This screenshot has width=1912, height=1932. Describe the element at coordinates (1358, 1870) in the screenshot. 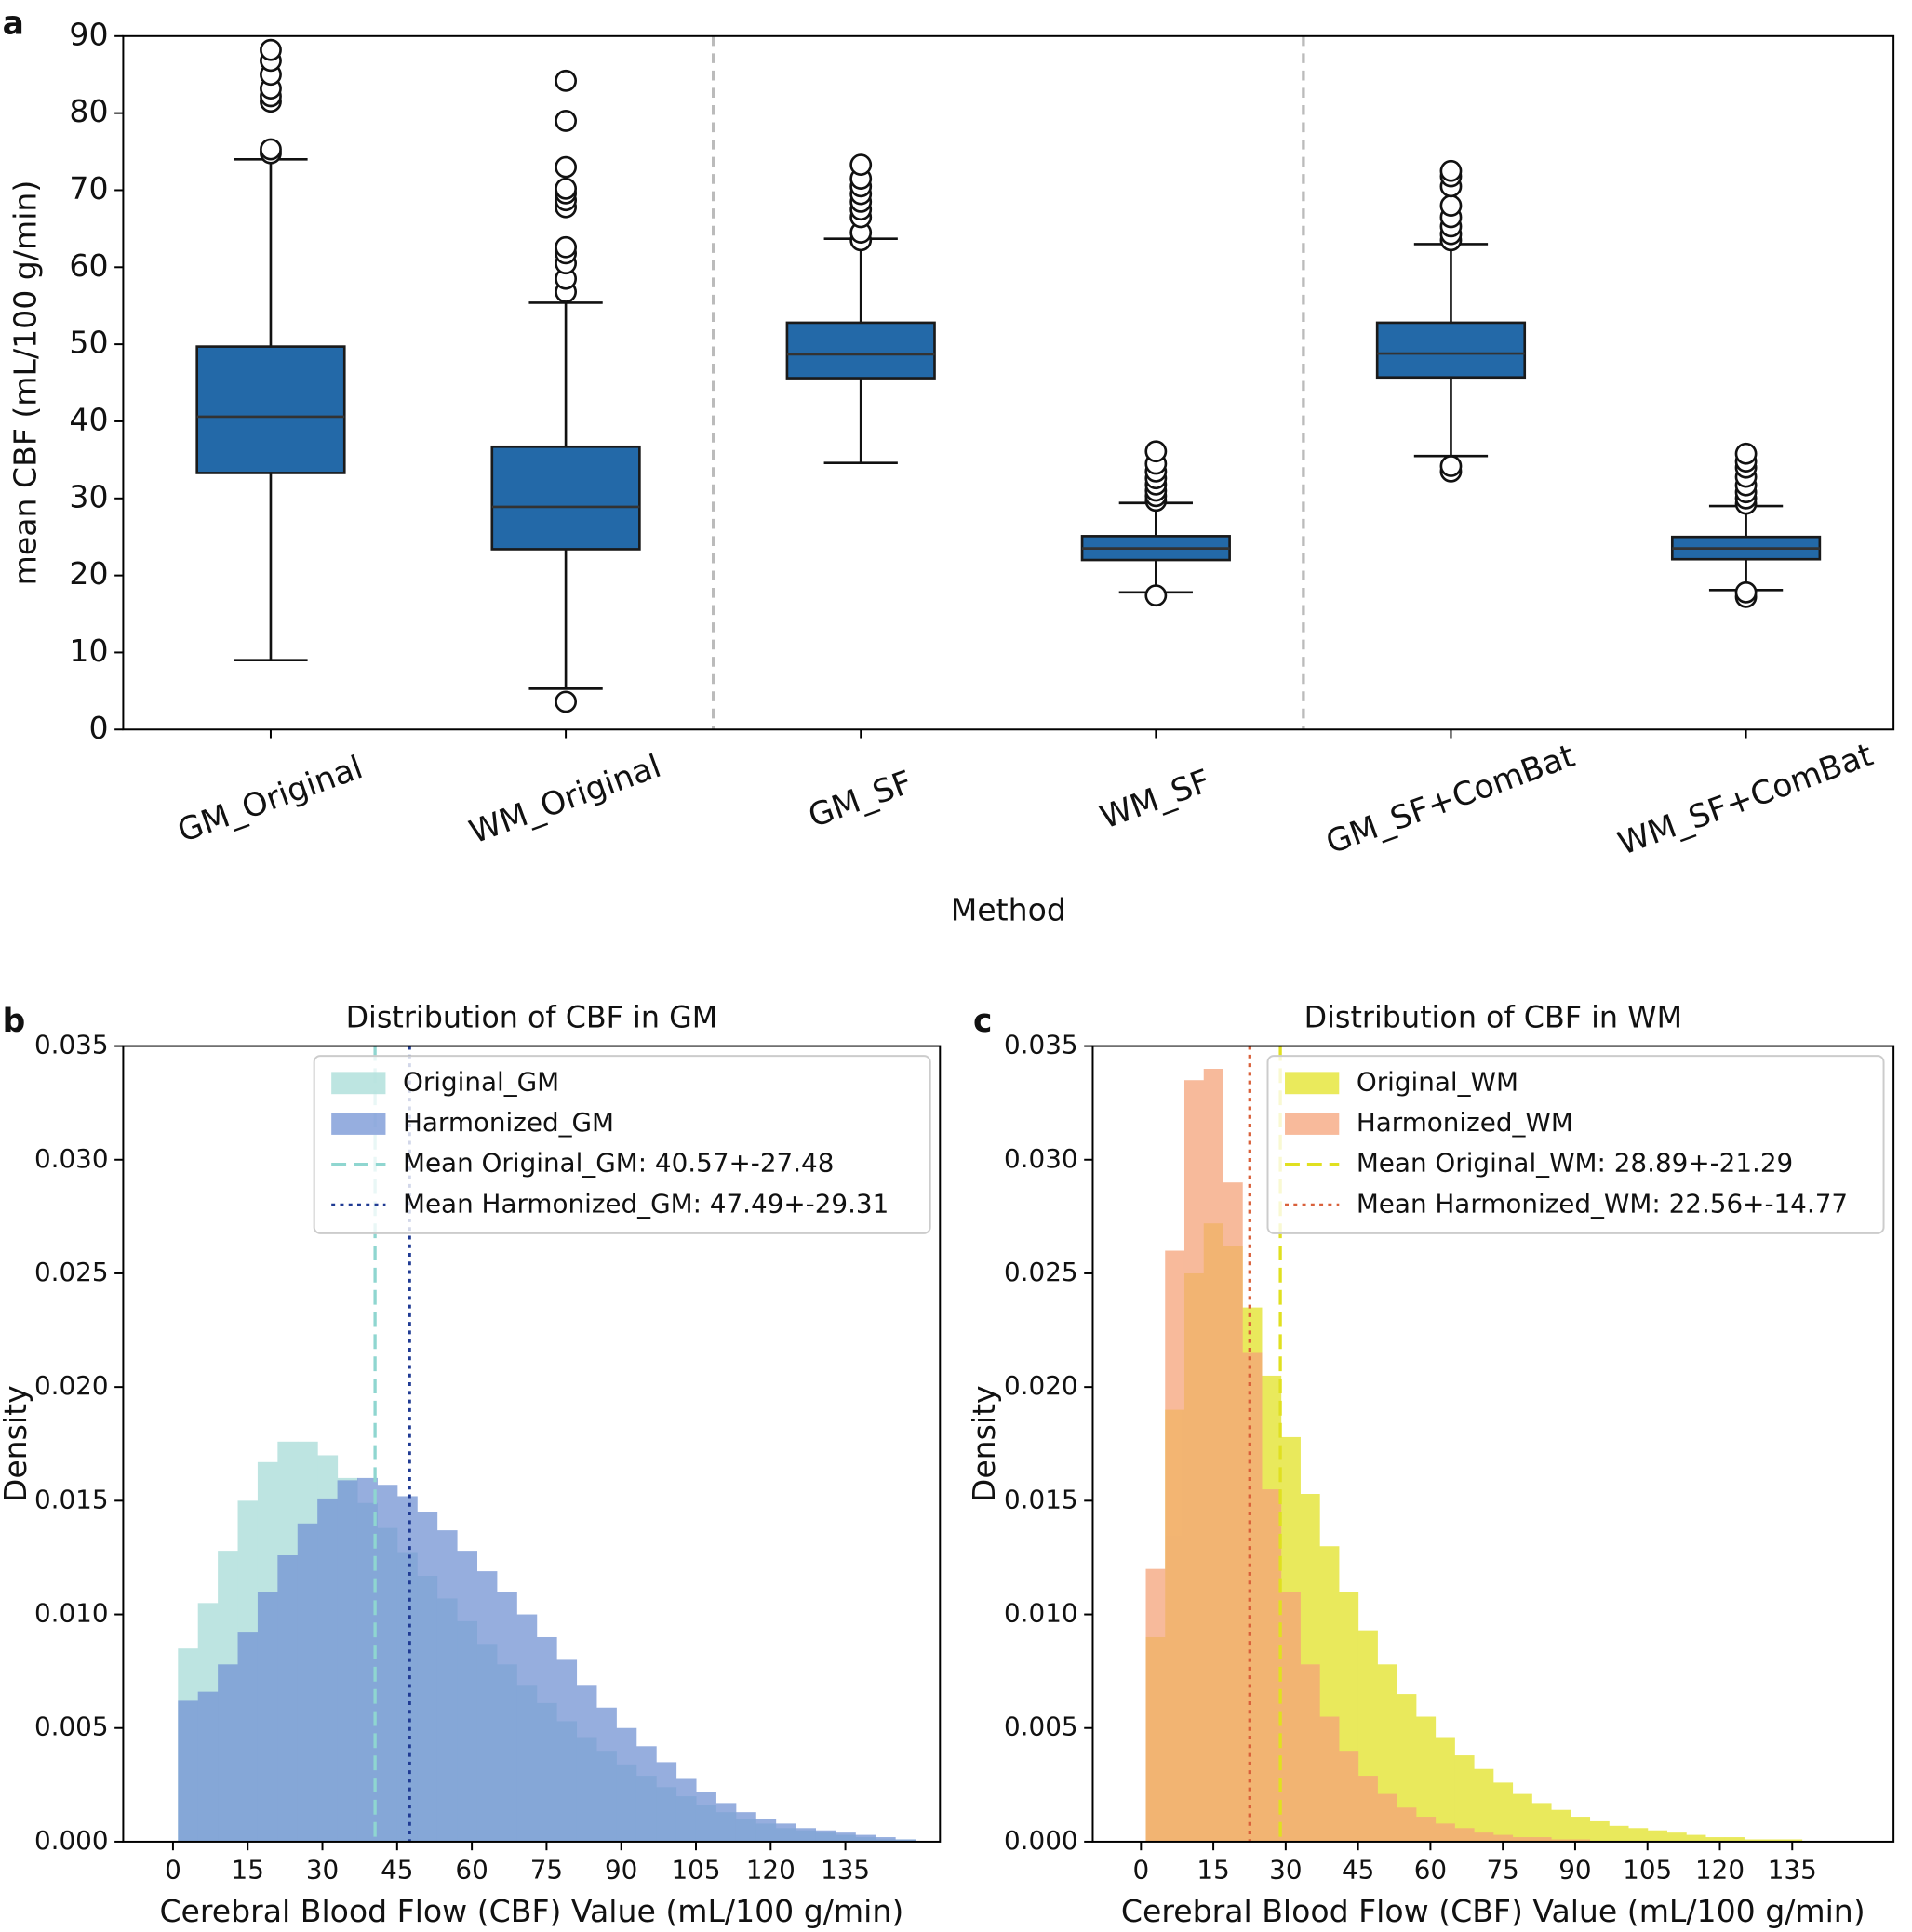

I see `x-tick-label: 45` at that location.